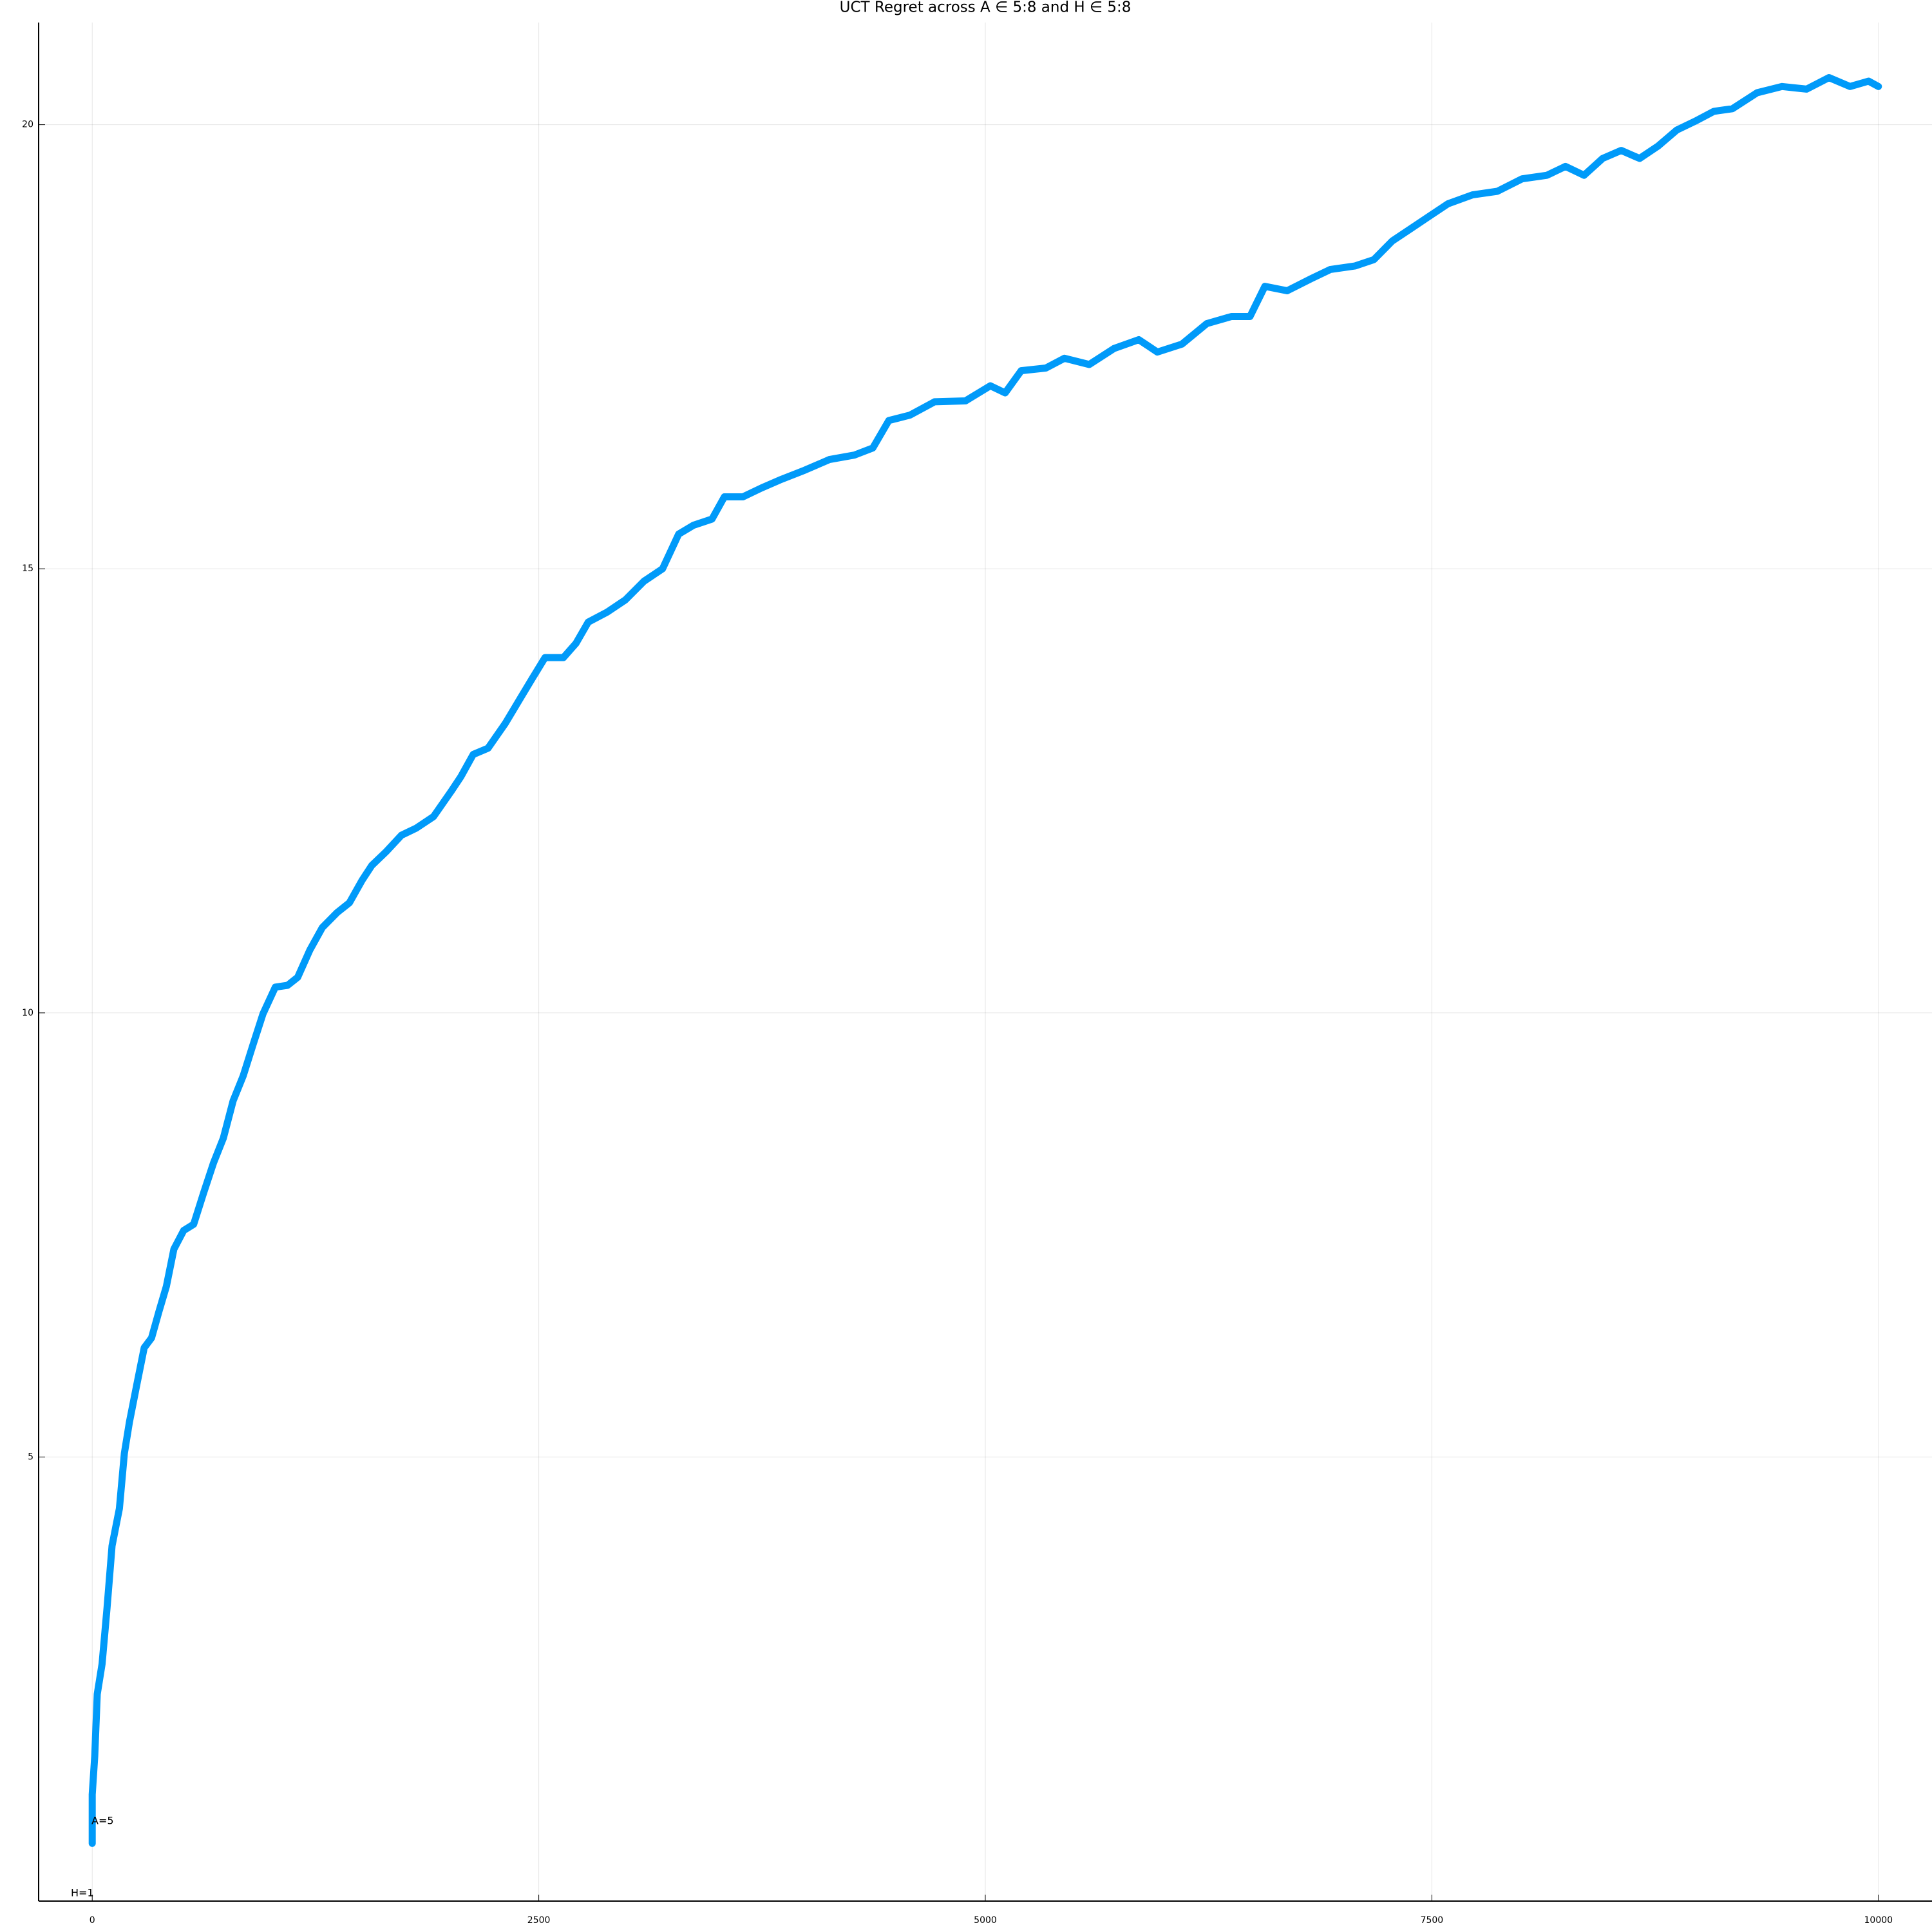 This screenshot has width=1932, height=1932. I want to click on y-tick-label: 5, so click(30, 1457).